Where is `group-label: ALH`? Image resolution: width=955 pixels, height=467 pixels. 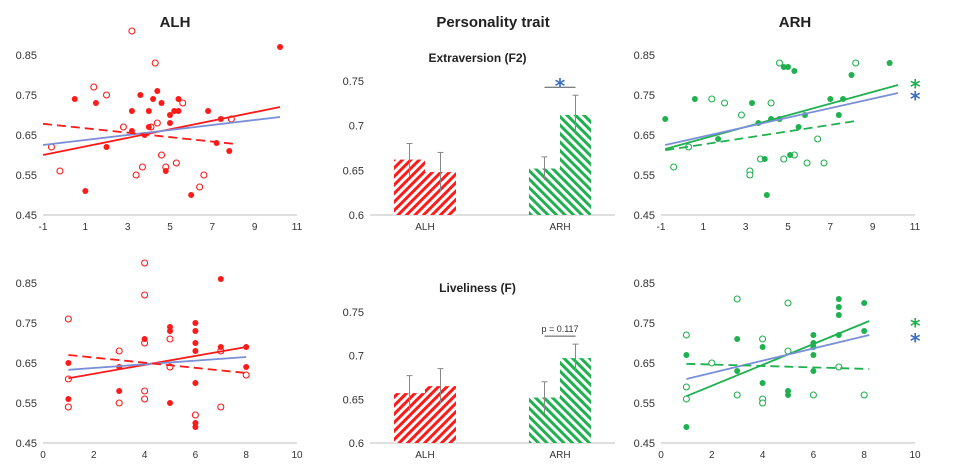
group-label: ALH is located at coordinates (424, 227).